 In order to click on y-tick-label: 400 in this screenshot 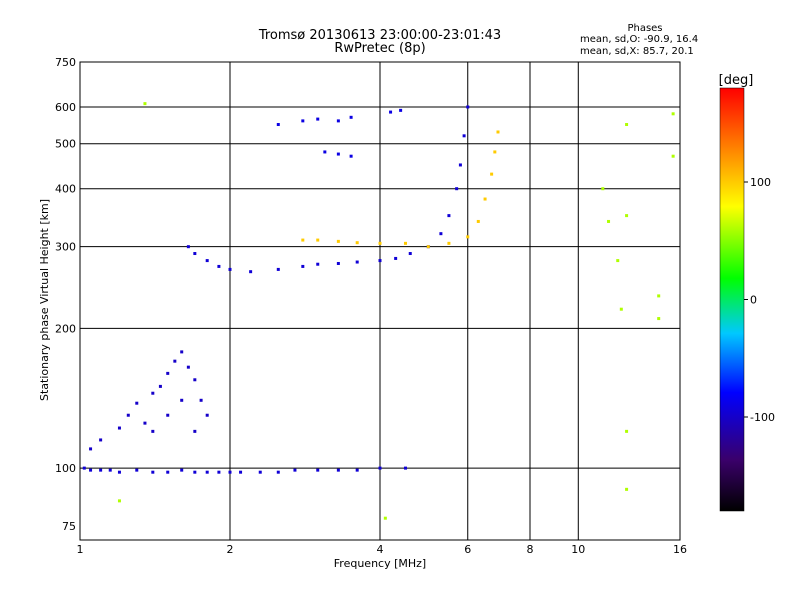, I will do `click(65, 189)`.